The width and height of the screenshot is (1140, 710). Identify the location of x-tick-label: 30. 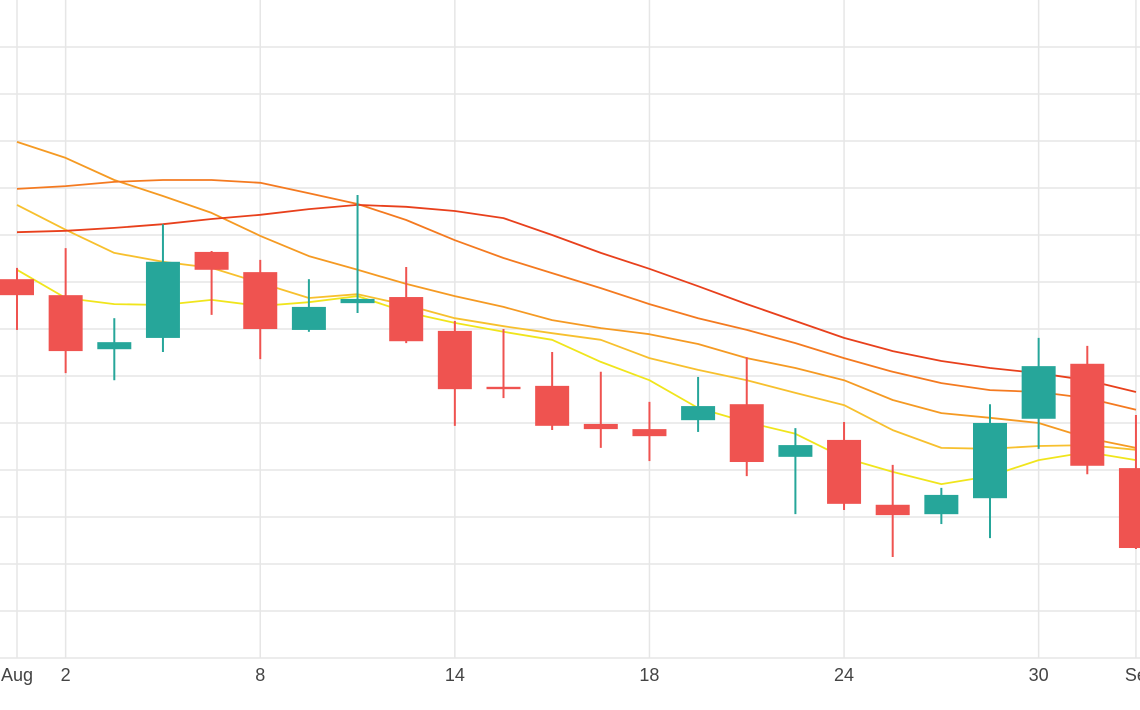
(1039, 675).